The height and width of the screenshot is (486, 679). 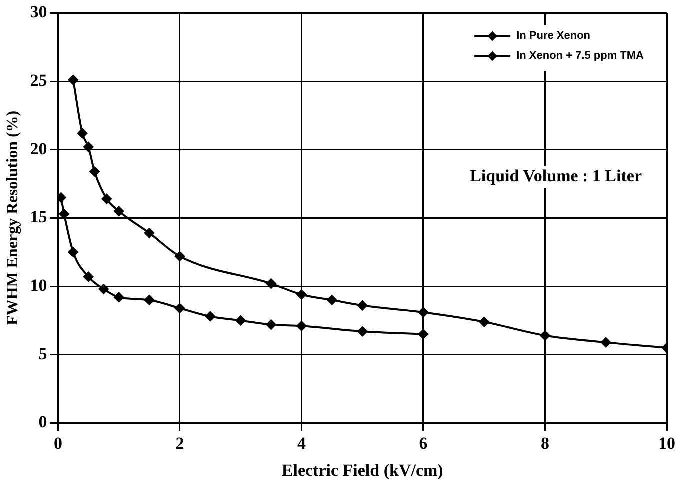 What do you see at coordinates (667, 443) in the screenshot?
I see `x-tick-label: 10` at bounding box center [667, 443].